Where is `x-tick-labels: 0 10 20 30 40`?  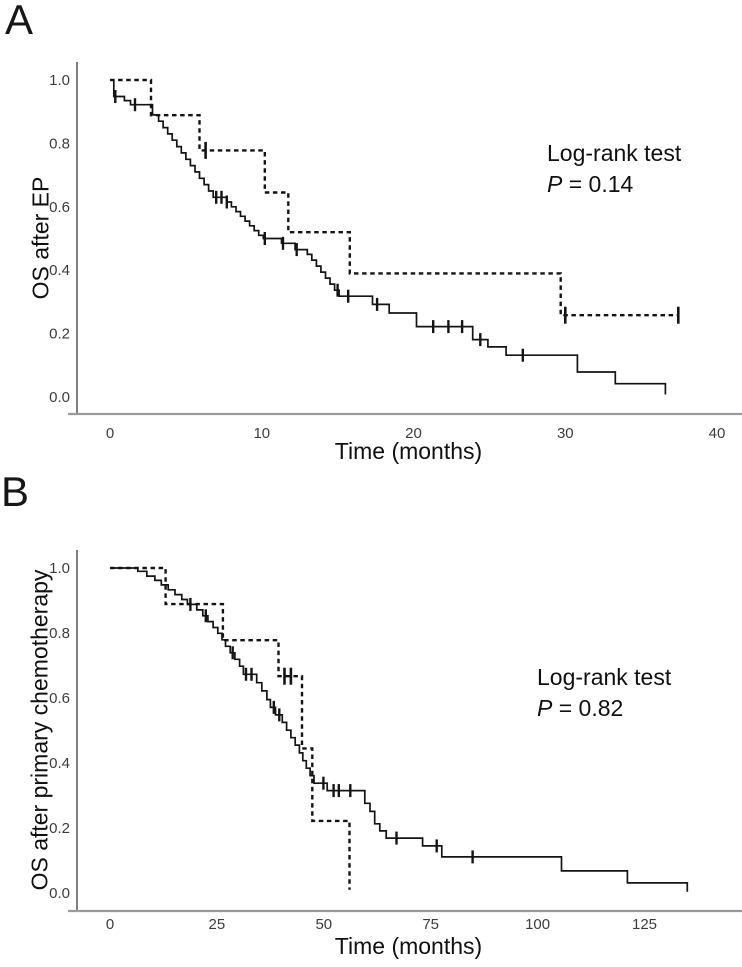 x-tick-labels: 0 10 20 30 40 is located at coordinates (416, 433).